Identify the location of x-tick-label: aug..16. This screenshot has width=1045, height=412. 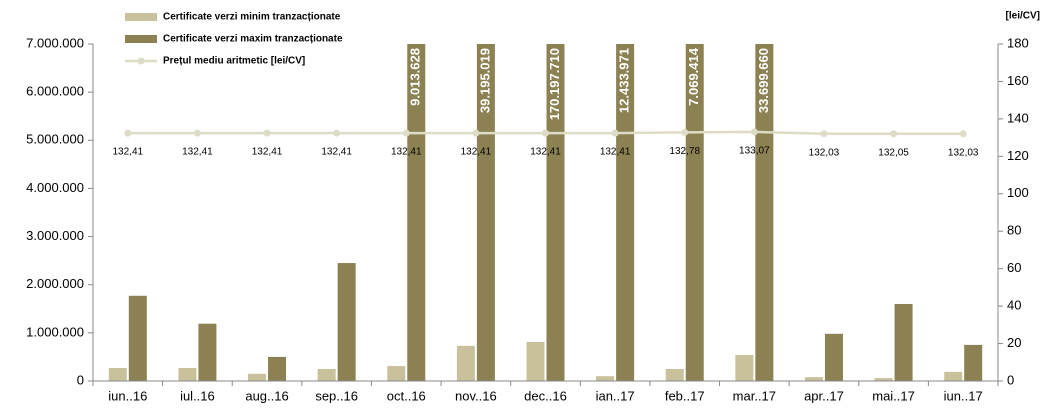
(266, 395).